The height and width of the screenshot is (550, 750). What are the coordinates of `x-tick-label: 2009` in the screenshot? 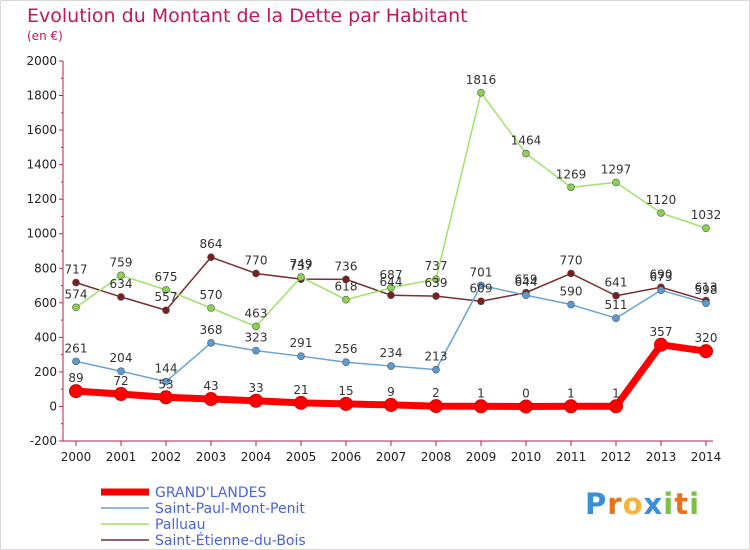 It's located at (481, 457).